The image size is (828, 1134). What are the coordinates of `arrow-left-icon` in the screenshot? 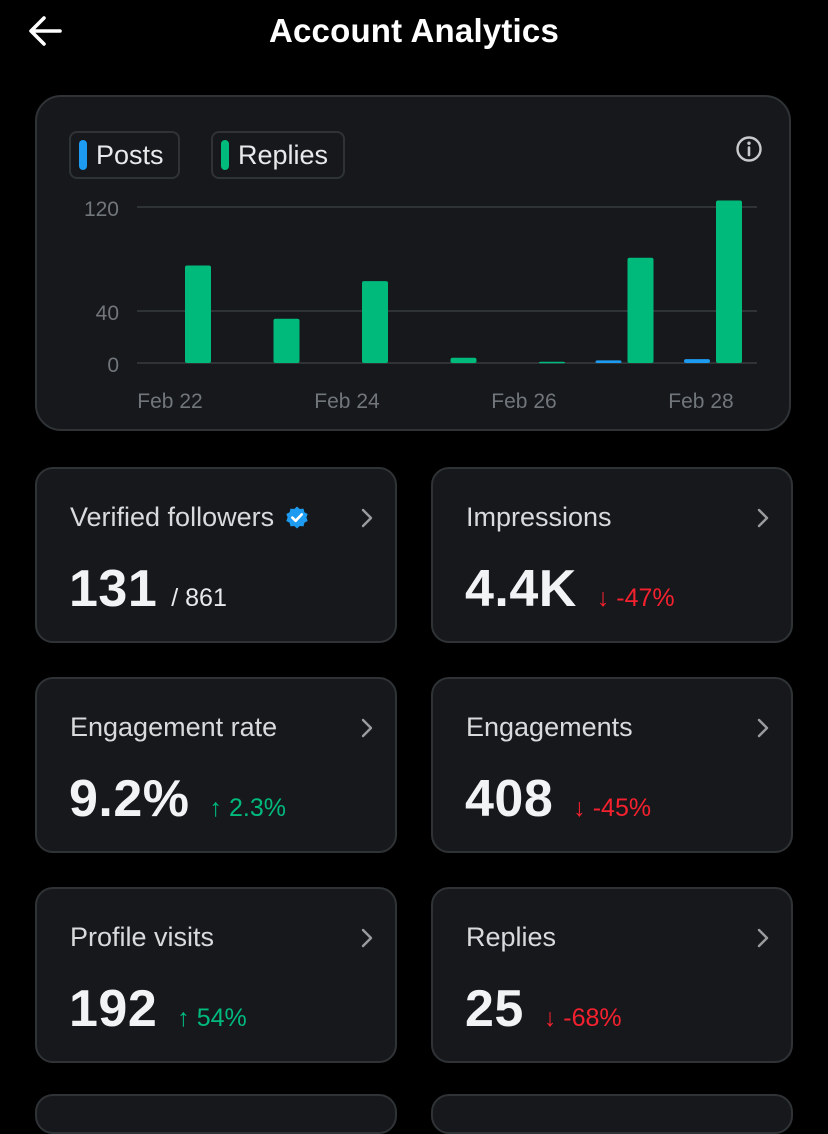 It's located at (45, 31).